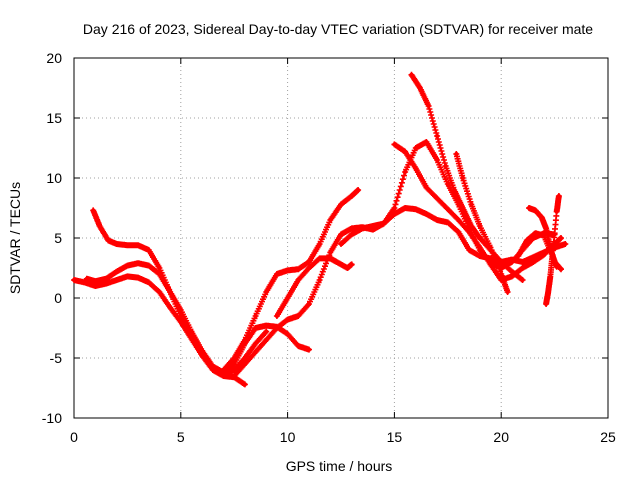 The image size is (640, 480). I want to click on y-tick-label: 10, so click(54, 178).